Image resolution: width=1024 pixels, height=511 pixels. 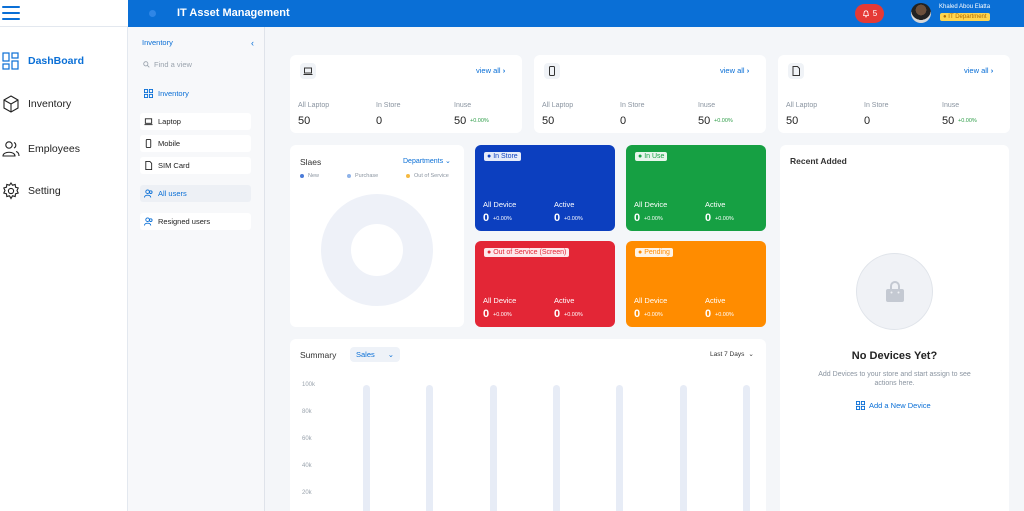 What do you see at coordinates (10, 61) in the screenshot?
I see `dashboard-icon` at bounding box center [10, 61].